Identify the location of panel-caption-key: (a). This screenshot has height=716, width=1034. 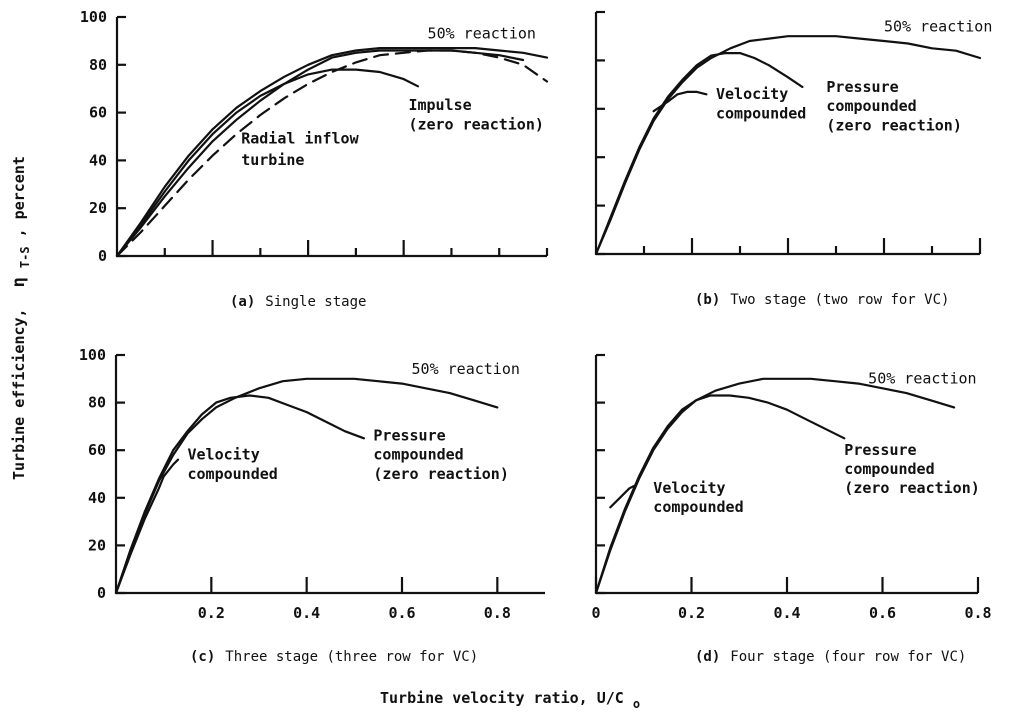
(242, 302).